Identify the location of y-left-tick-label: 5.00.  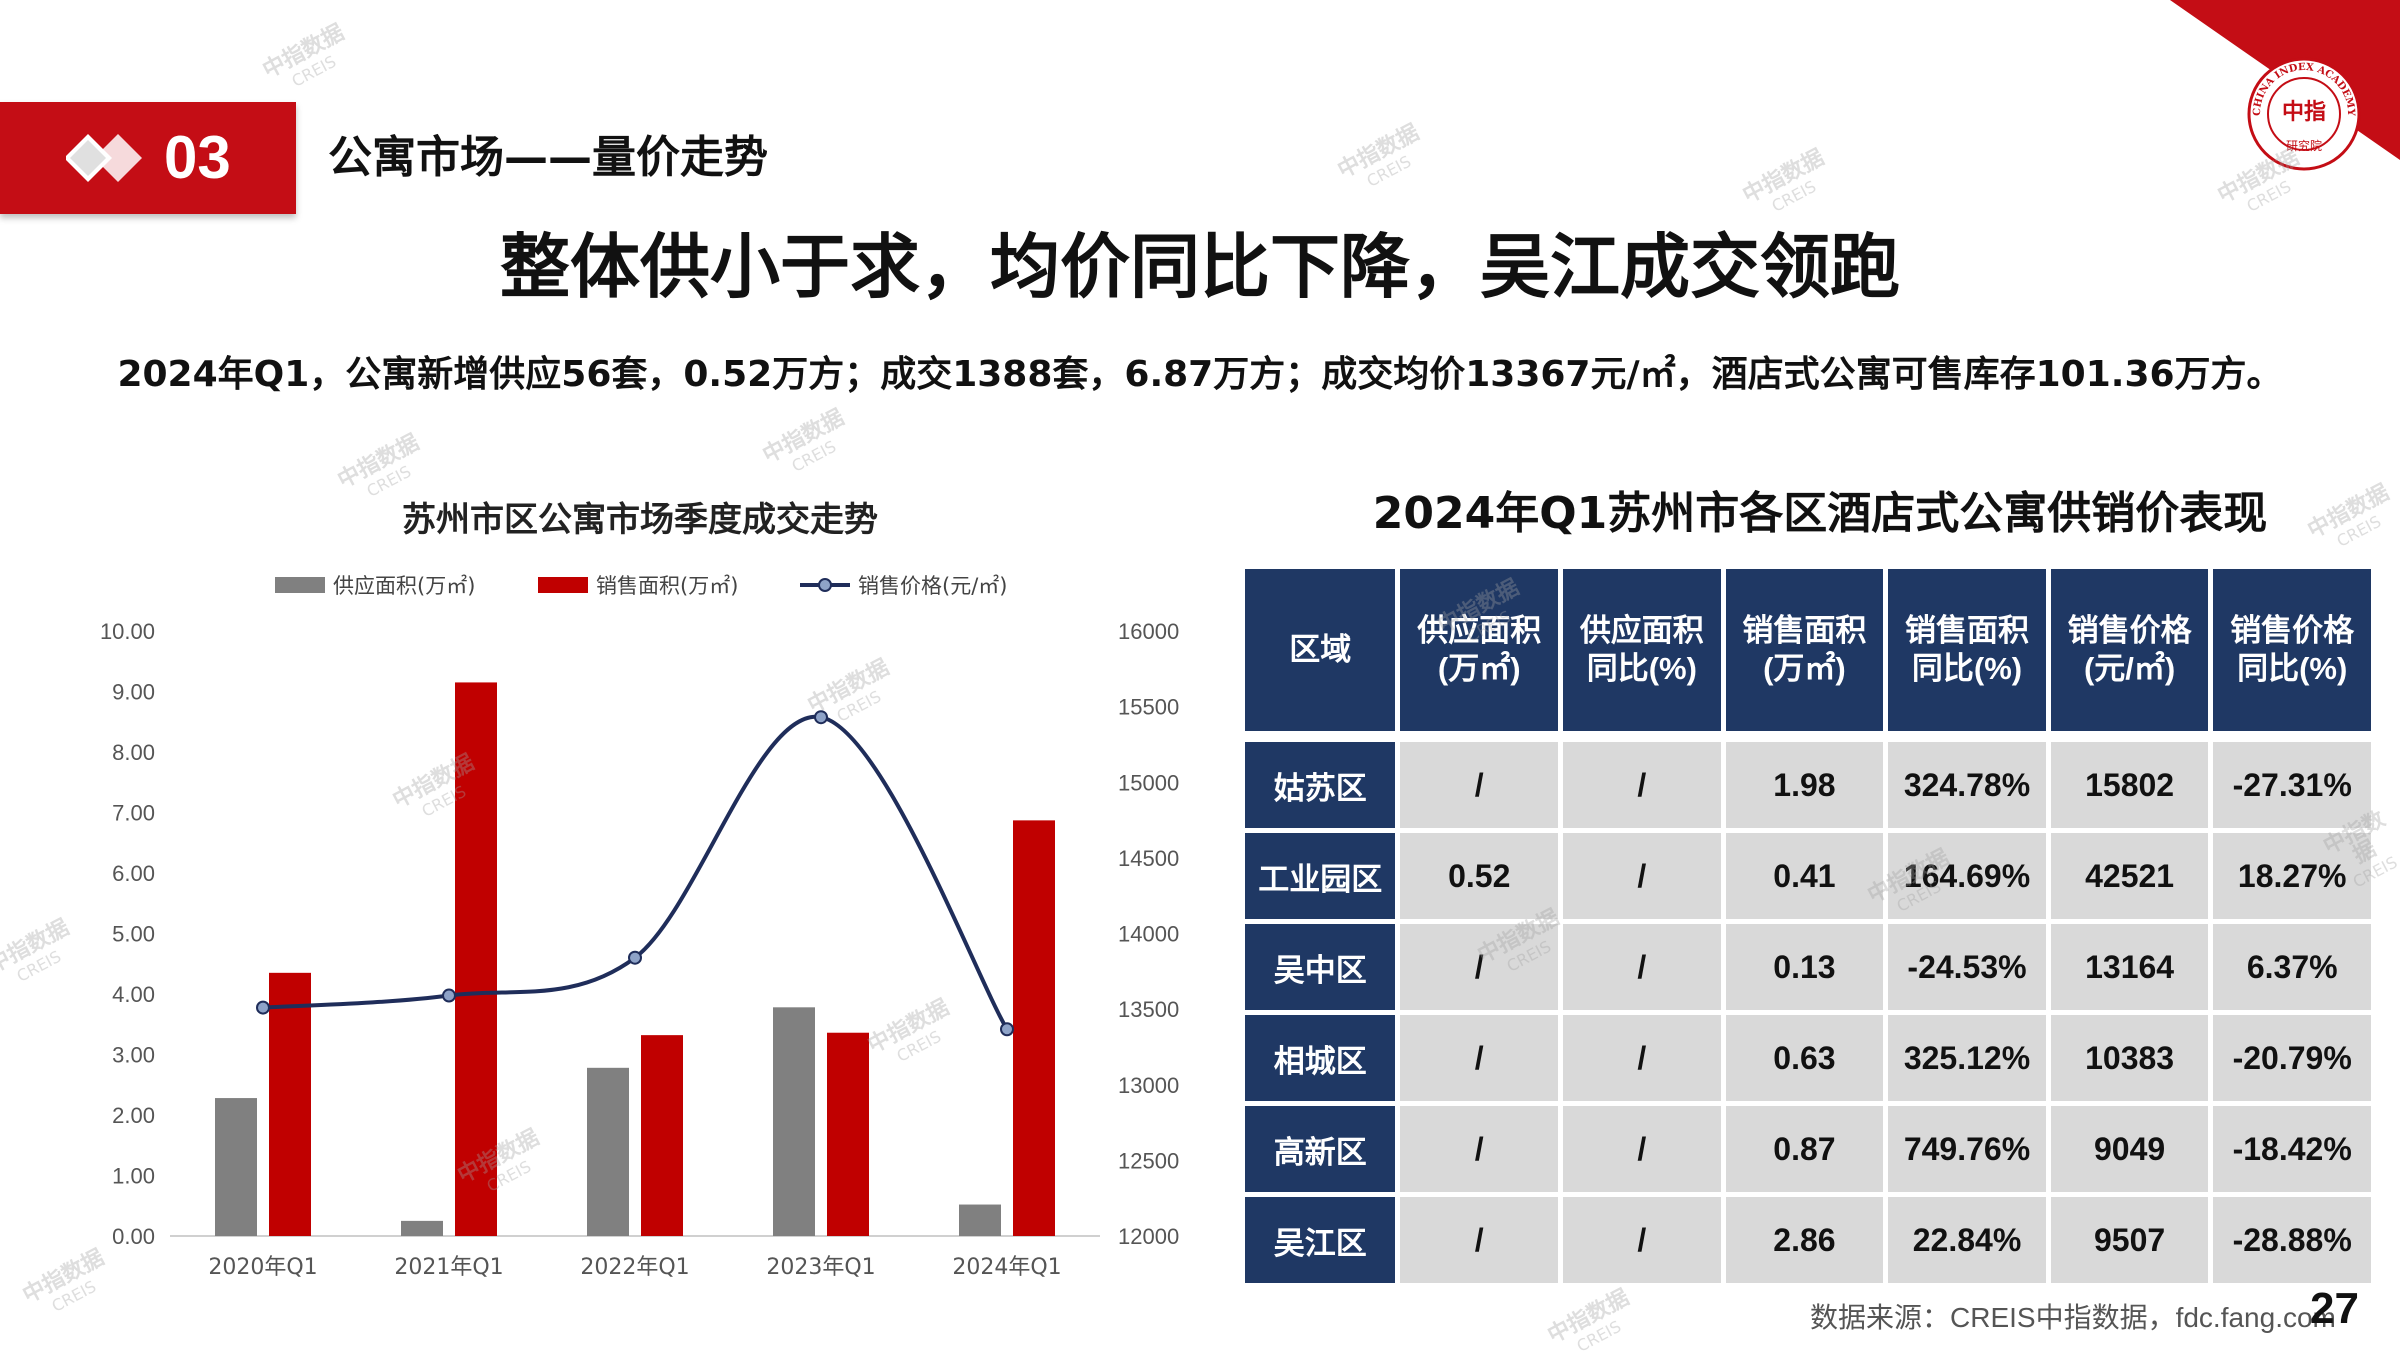
(133, 934).